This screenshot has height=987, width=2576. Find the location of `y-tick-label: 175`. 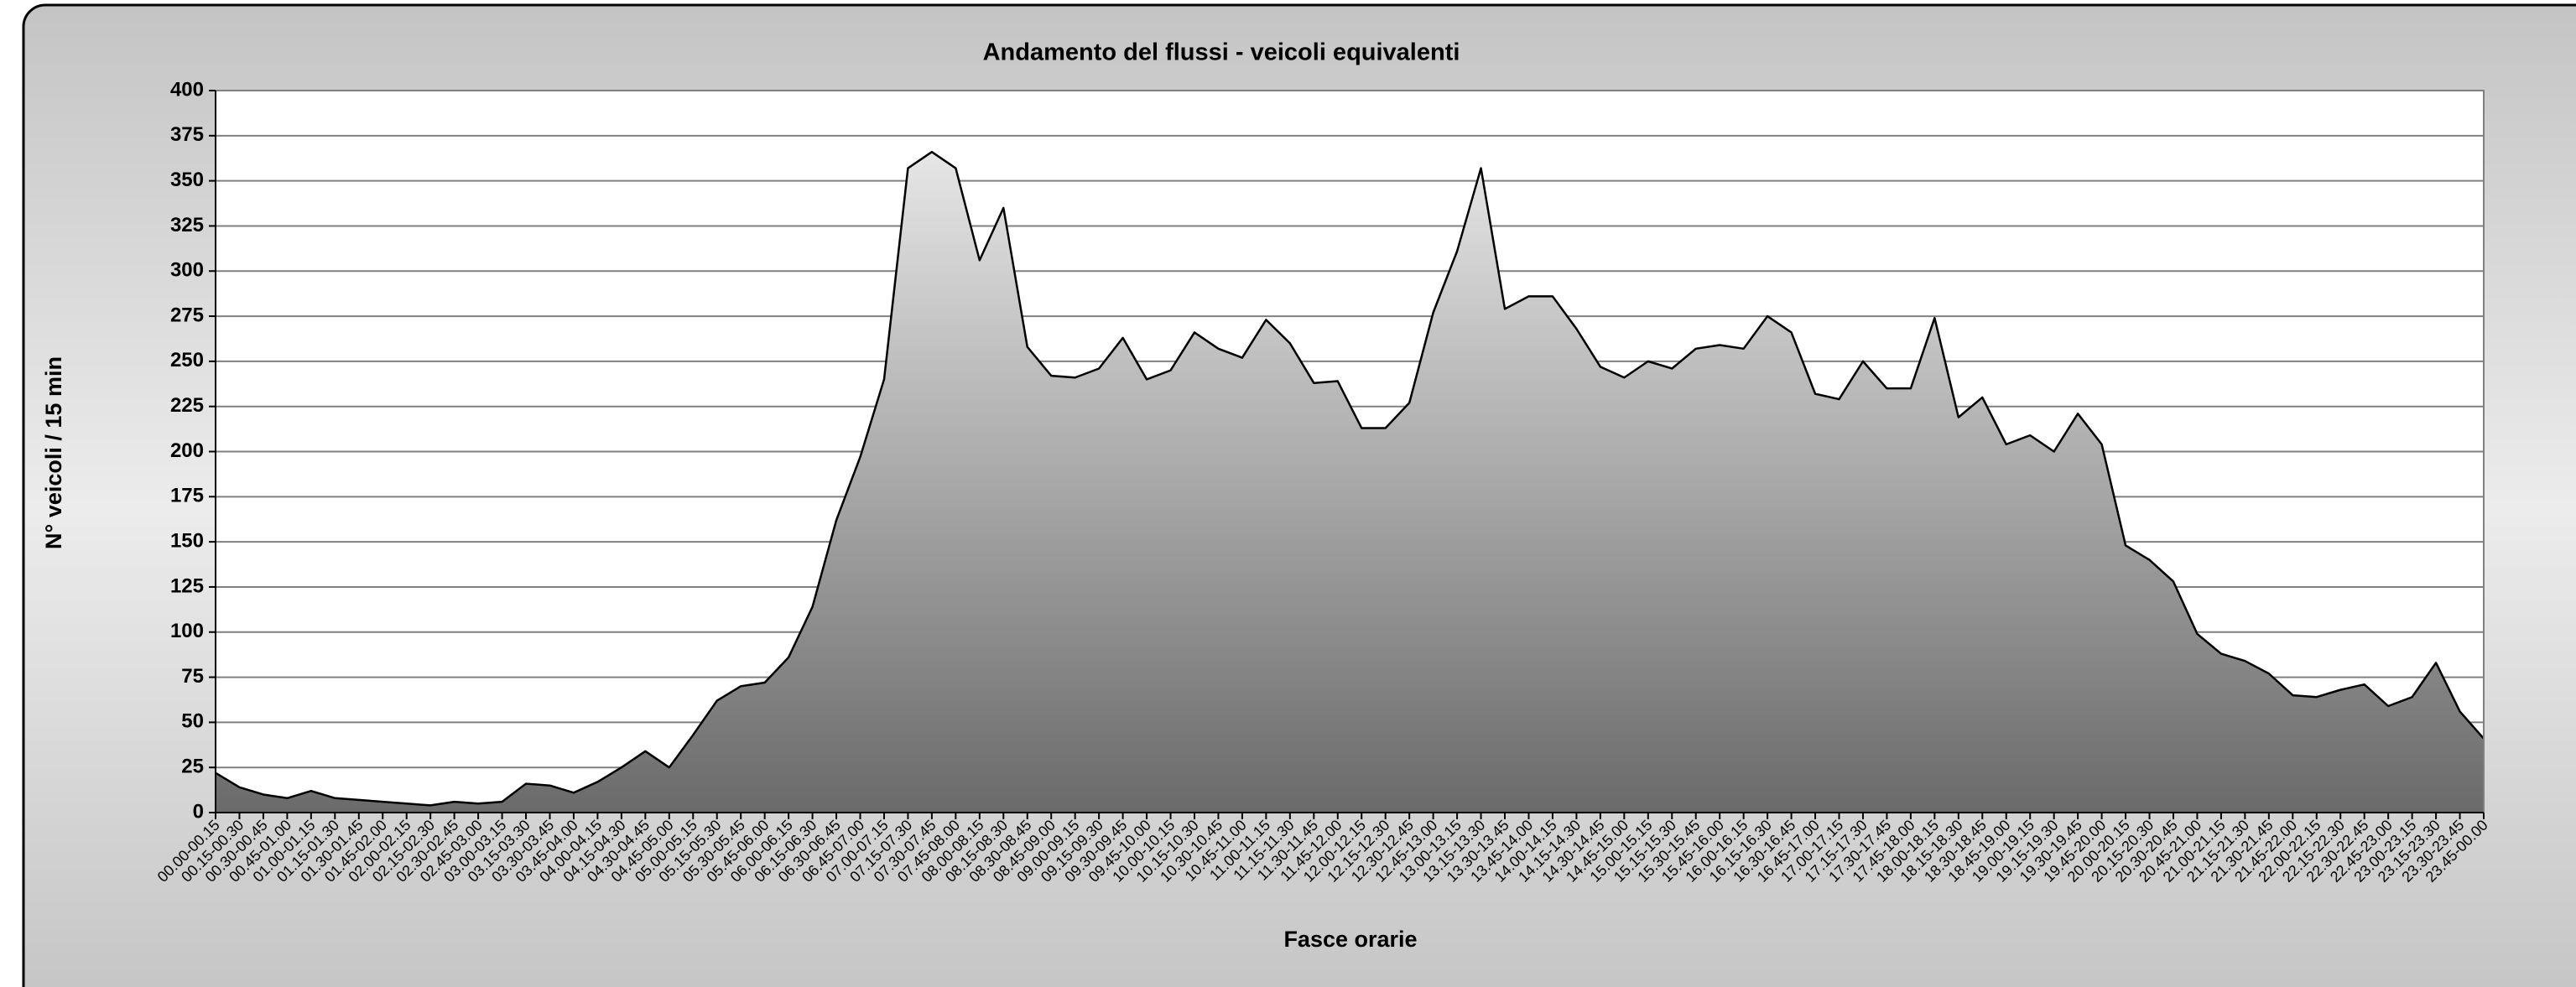

y-tick-label: 175 is located at coordinates (187, 496).